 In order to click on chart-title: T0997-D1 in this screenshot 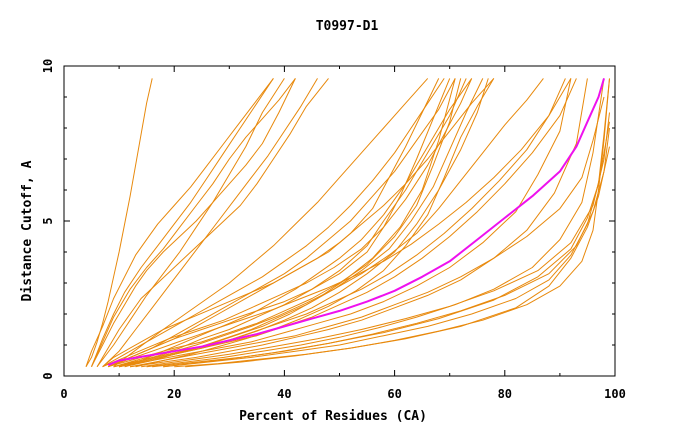, I will do `click(347, 26)`.